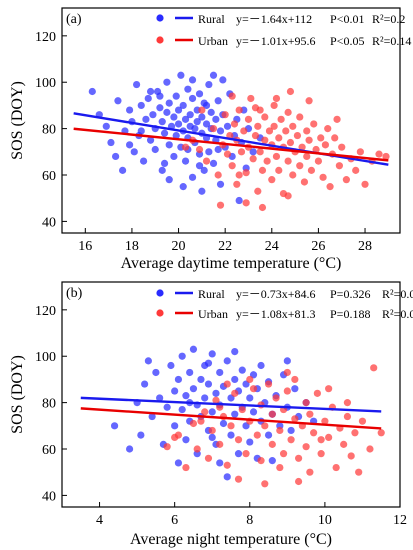  What do you see at coordinates (160, 293) in the screenshot?
I see `legend-marker-rural` at bounding box center [160, 293].